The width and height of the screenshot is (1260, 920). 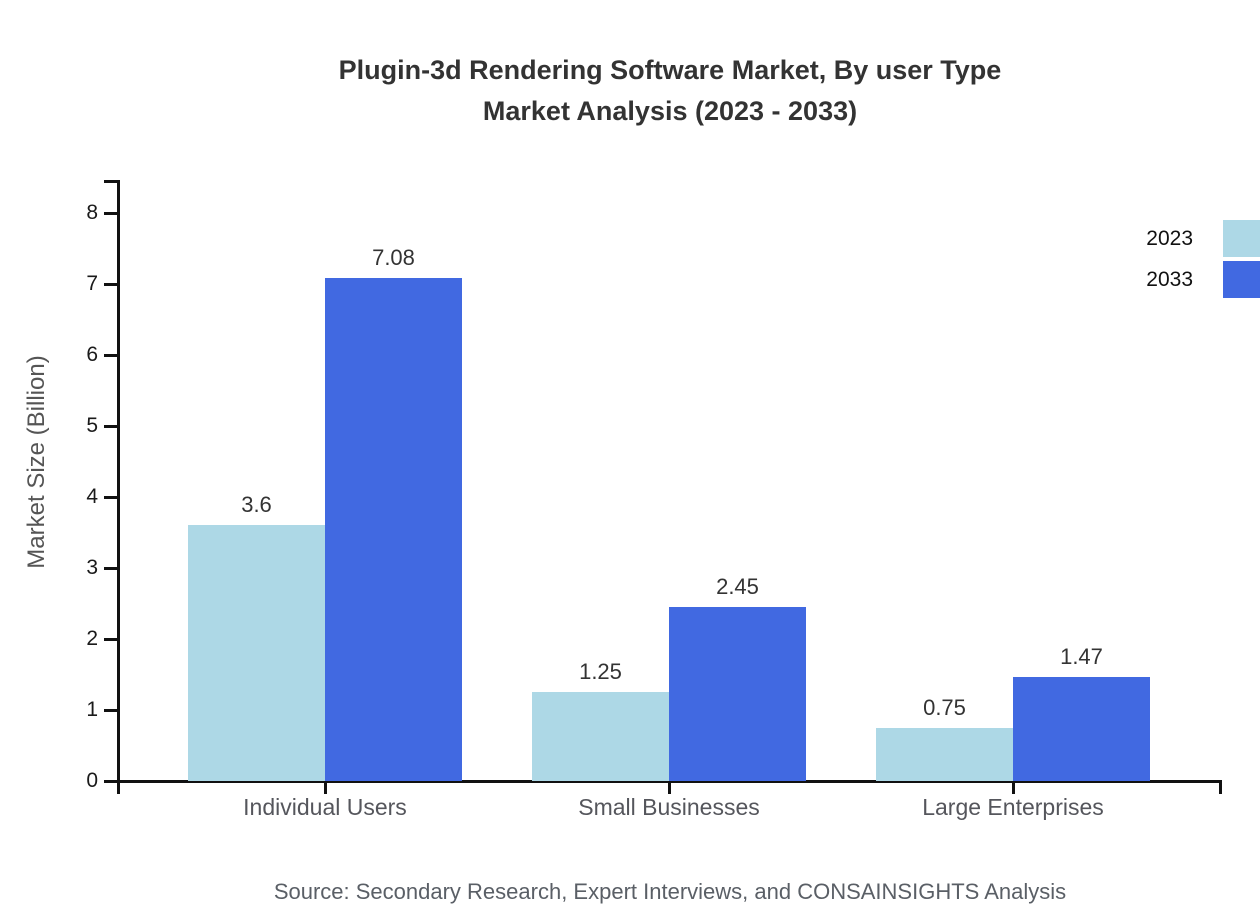 What do you see at coordinates (92, 780) in the screenshot?
I see `y-tick-label: 0` at bounding box center [92, 780].